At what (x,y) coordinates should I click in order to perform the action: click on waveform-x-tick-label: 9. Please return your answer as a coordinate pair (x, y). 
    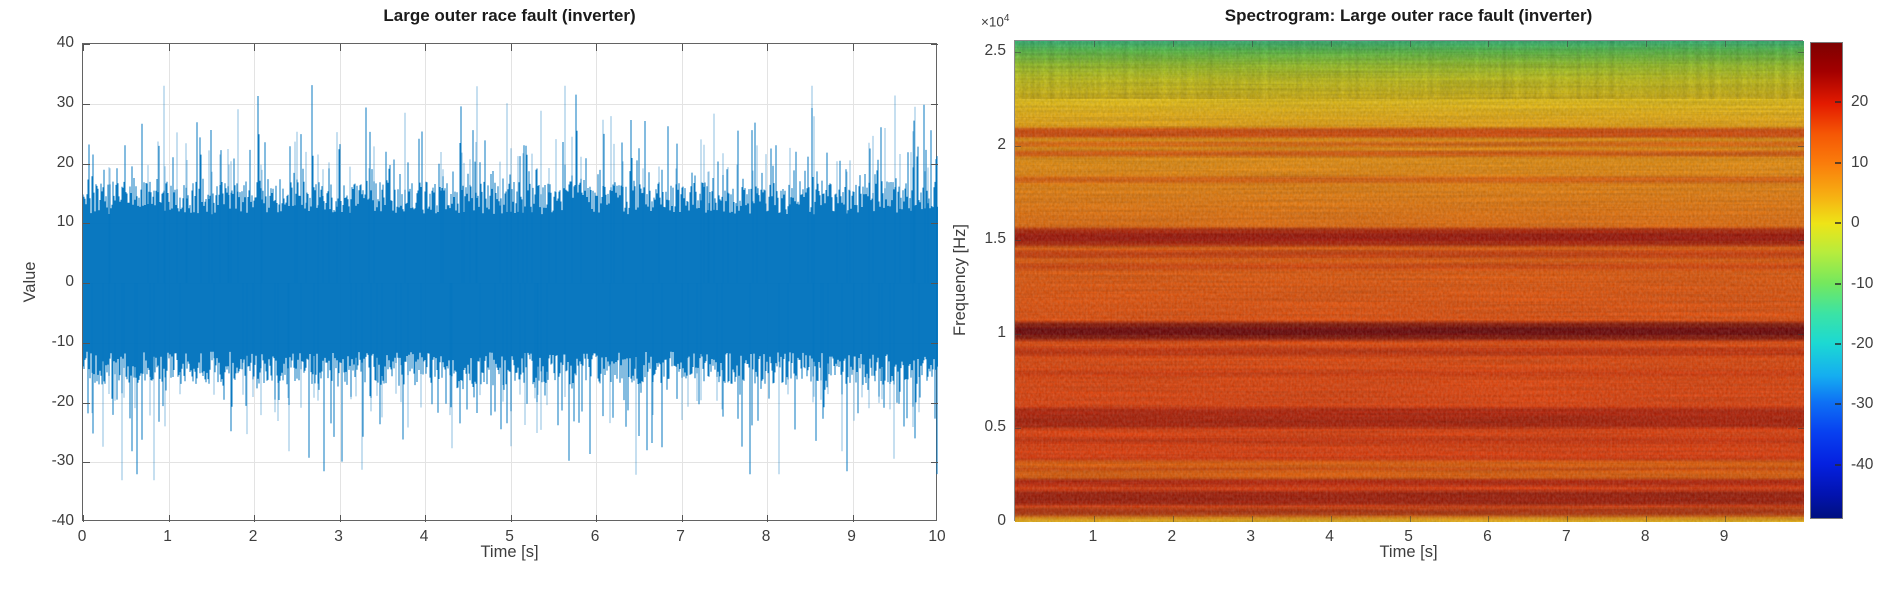
    Looking at the image, I should click on (851, 536).